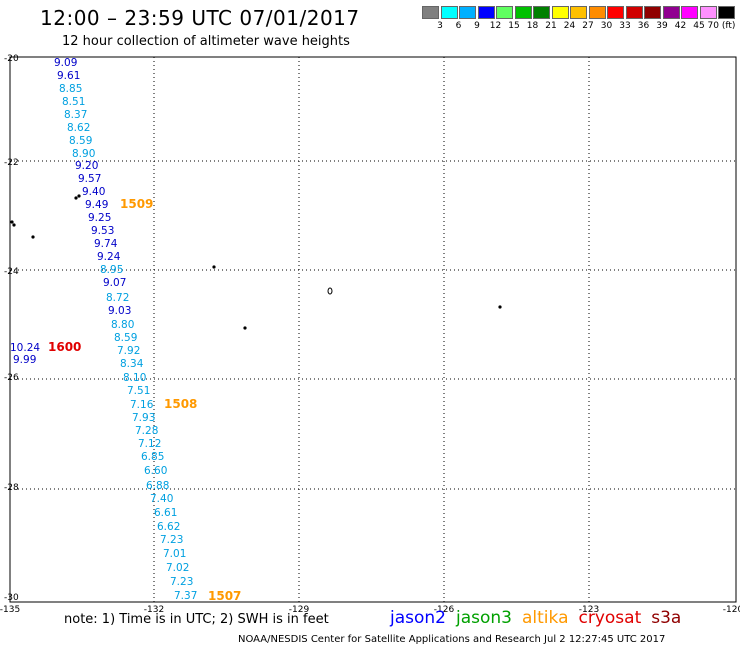 This screenshot has width=740, height=650. Describe the element at coordinates (540, 618) in the screenshot. I see `satellite-legend: jason2 jason3 altika cryosat s3a` at that location.